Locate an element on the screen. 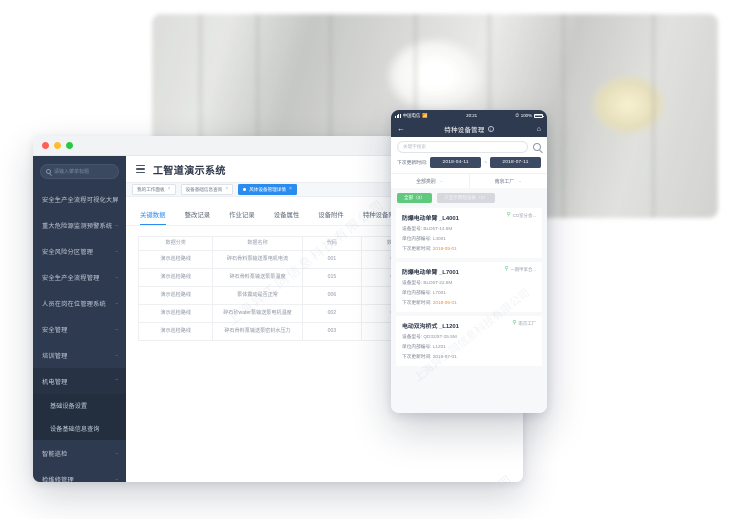 This screenshot has width=738, height=519. sidebar-item-label: 智能巡检 is located at coordinates (55, 454).